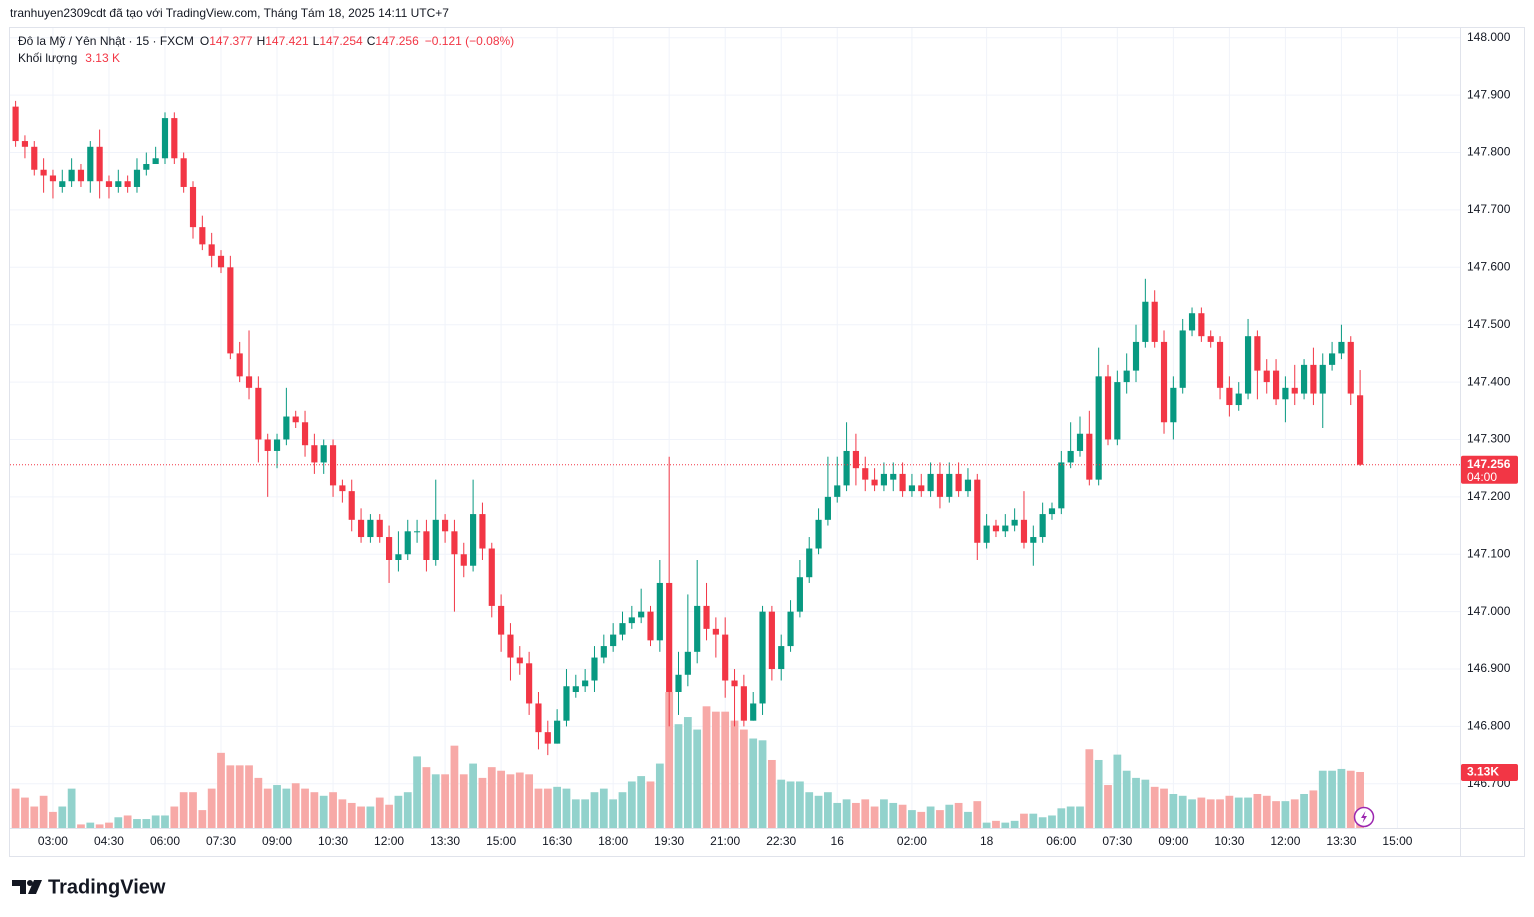 This screenshot has height=917, width=1534. I want to click on legend-item: O, so click(204, 41).